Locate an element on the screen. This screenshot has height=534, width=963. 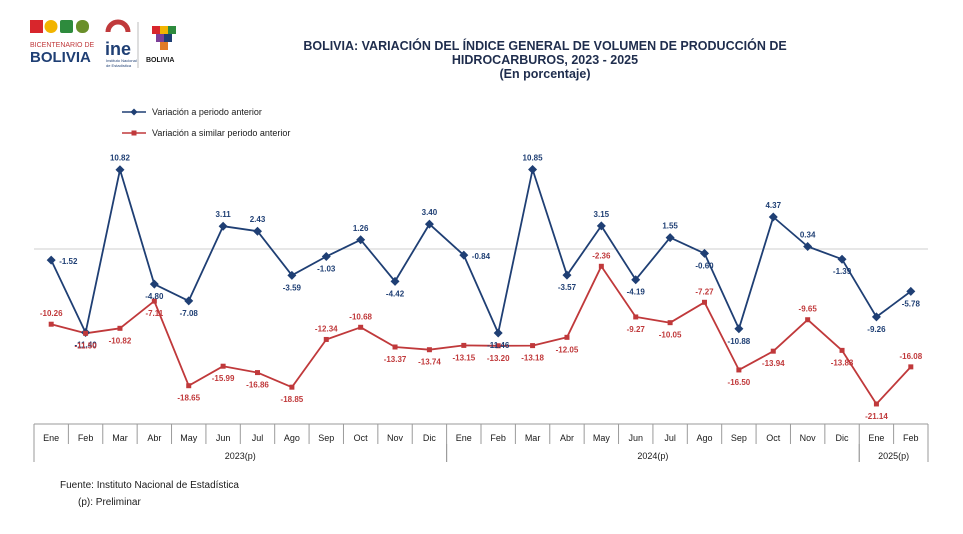
data-label-series-1: 3.40 is located at coordinates (430, 212).